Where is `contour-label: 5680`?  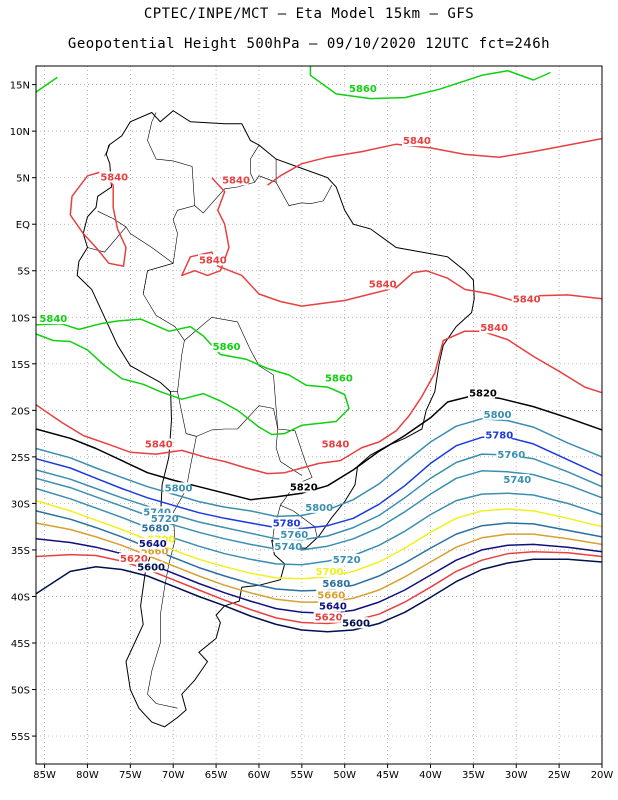
contour-label: 5680 is located at coordinates (336, 584).